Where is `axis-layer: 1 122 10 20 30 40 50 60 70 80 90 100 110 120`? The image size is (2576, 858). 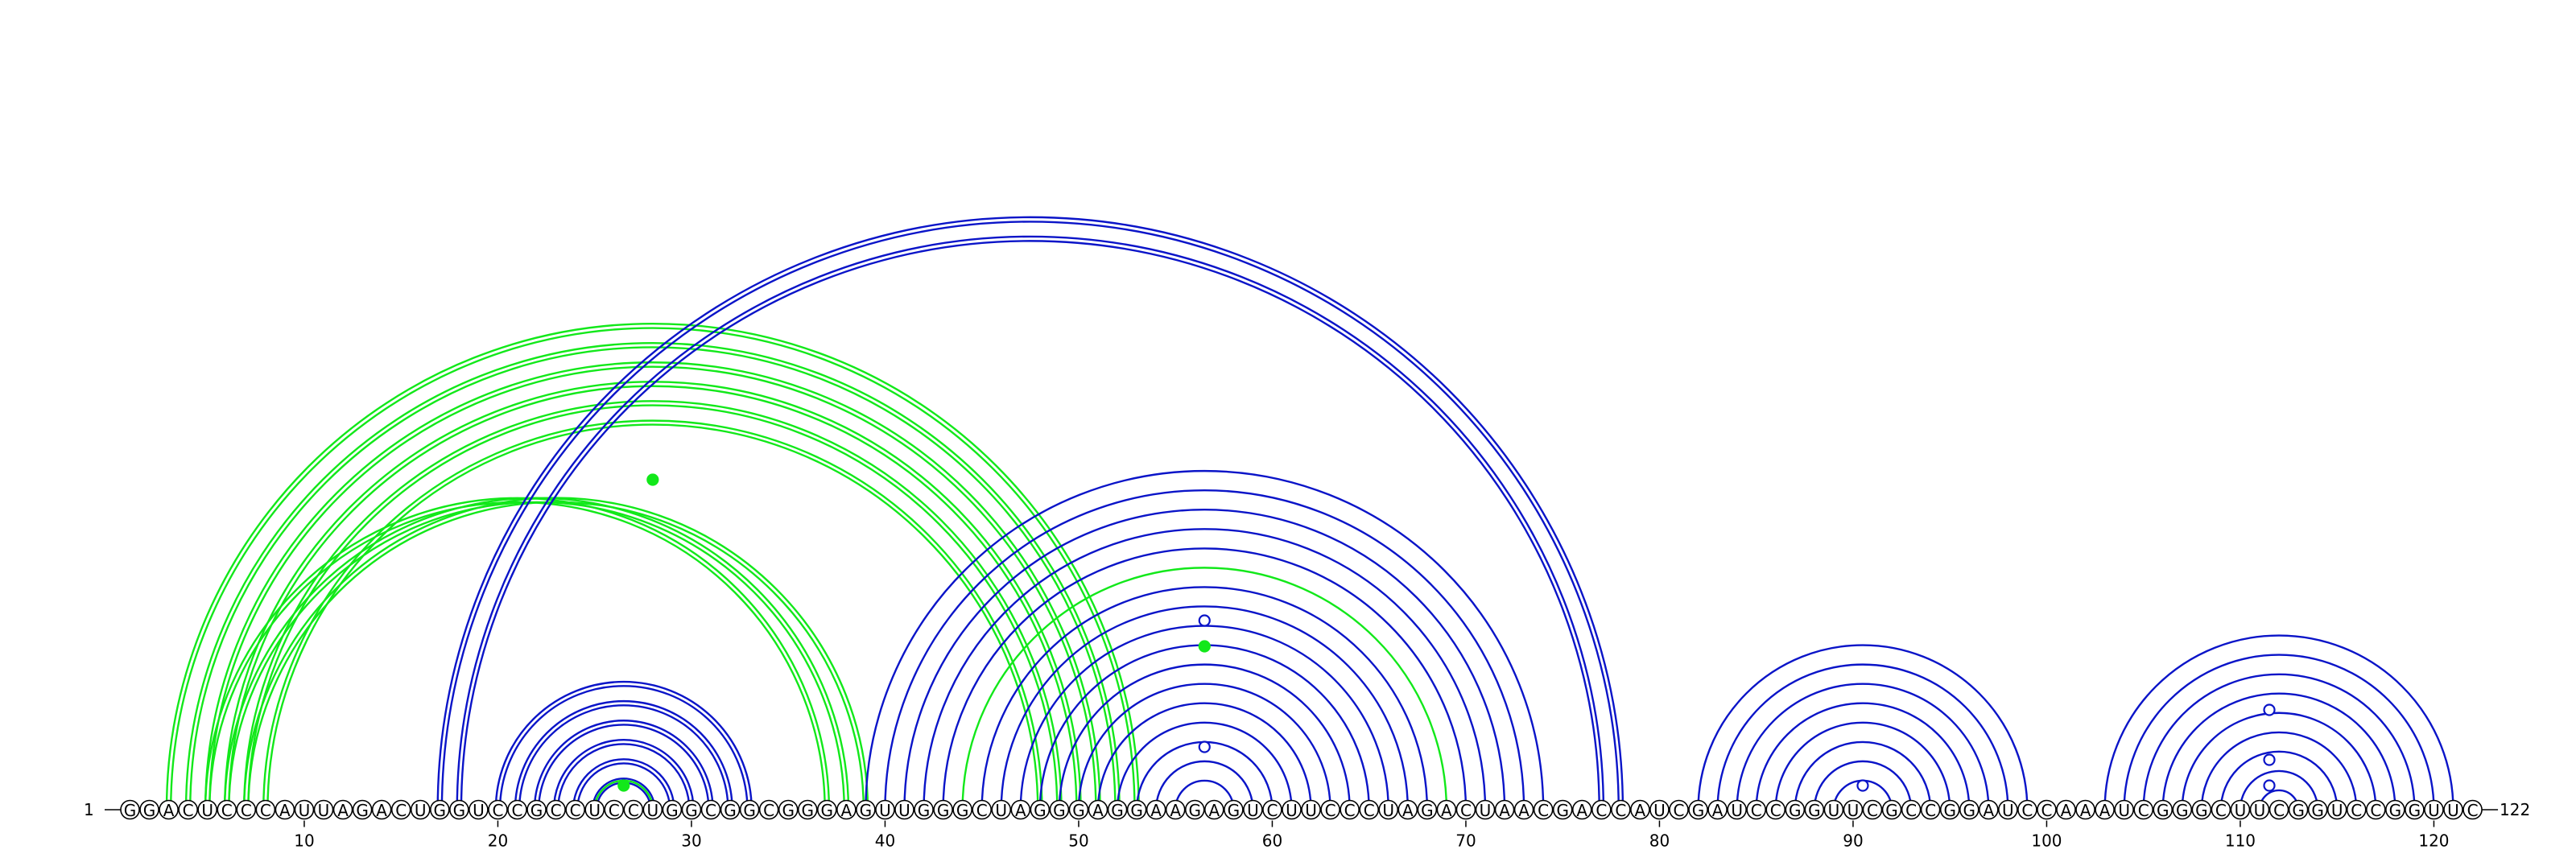 axis-layer: 1 122 10 20 30 40 50 60 70 80 90 100 110 120 is located at coordinates (1307, 826).